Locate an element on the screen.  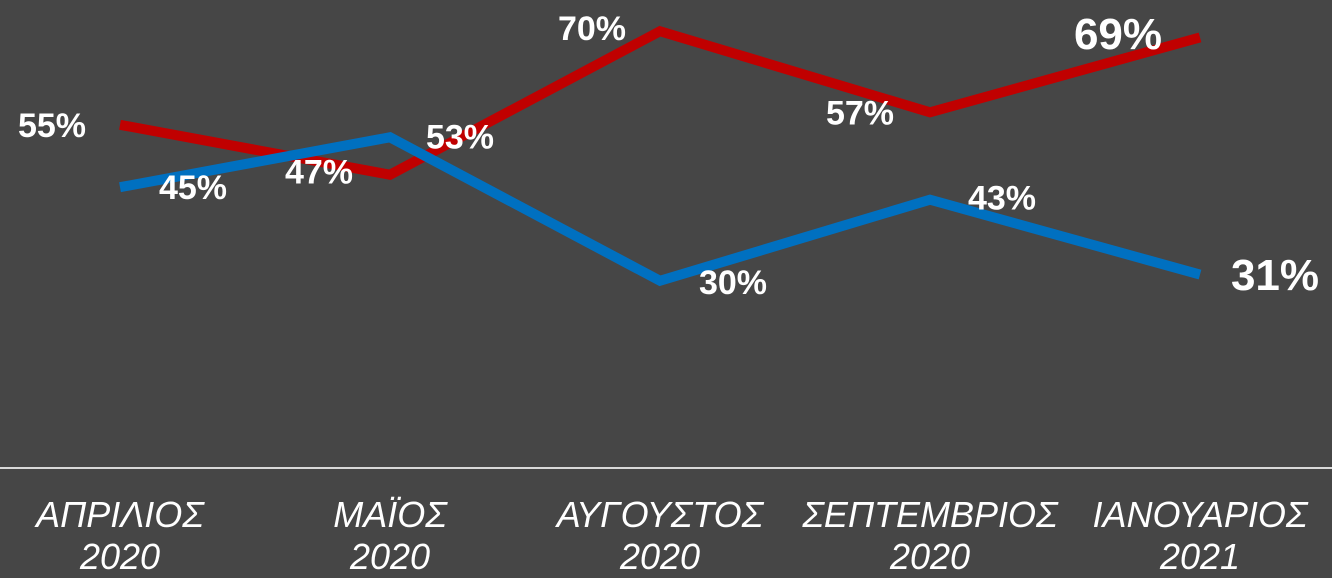
data-label: 45% is located at coordinates (193, 188).